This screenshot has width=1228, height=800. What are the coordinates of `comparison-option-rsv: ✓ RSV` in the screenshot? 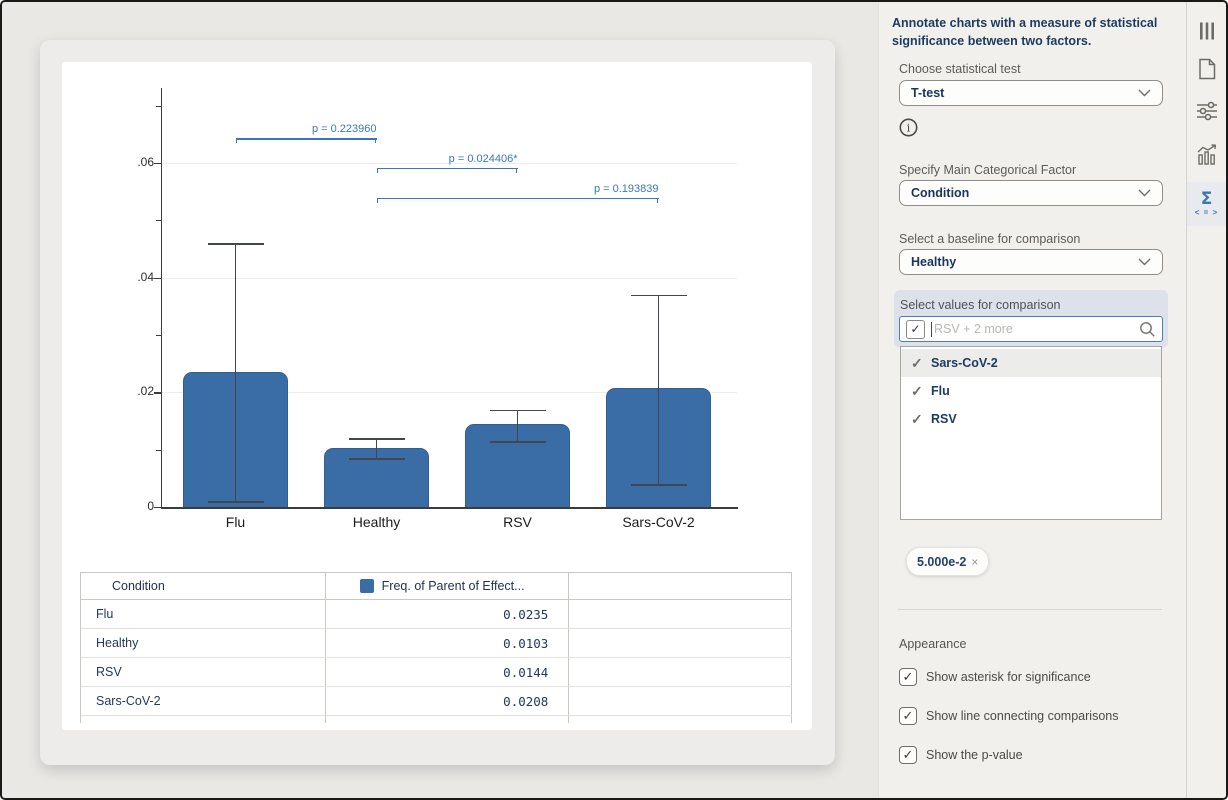 It's located at (1031, 419).